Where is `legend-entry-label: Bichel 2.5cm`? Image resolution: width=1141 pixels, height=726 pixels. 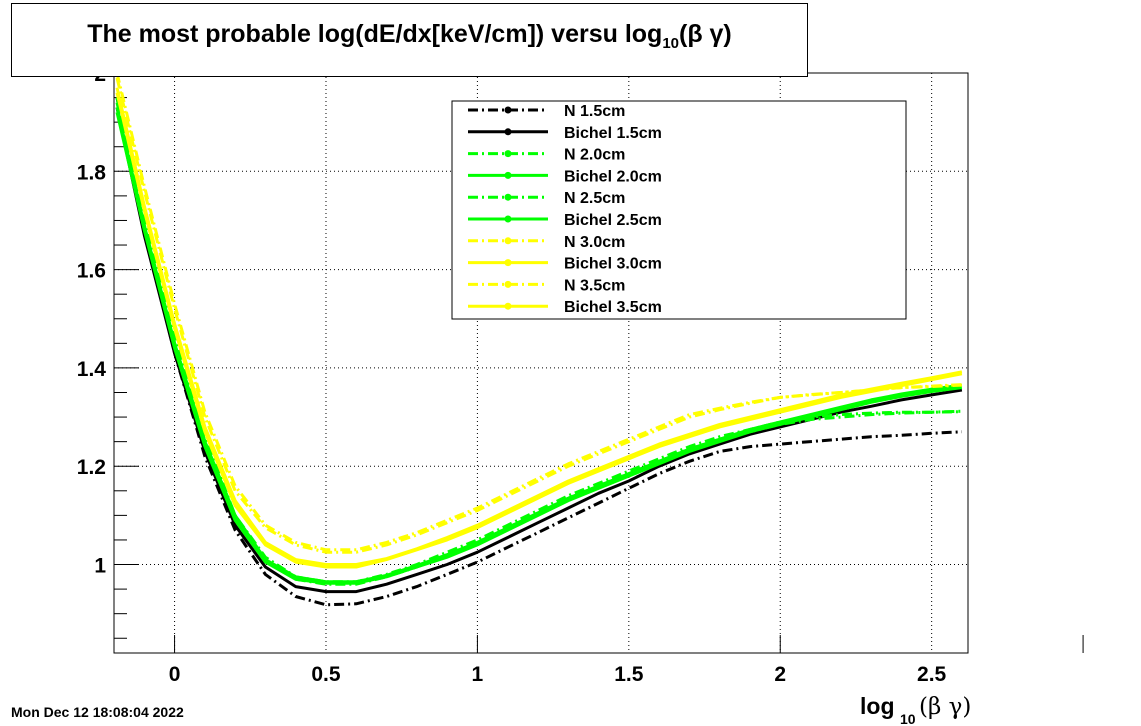 legend-entry-label: Bichel 2.5cm is located at coordinates (613, 220).